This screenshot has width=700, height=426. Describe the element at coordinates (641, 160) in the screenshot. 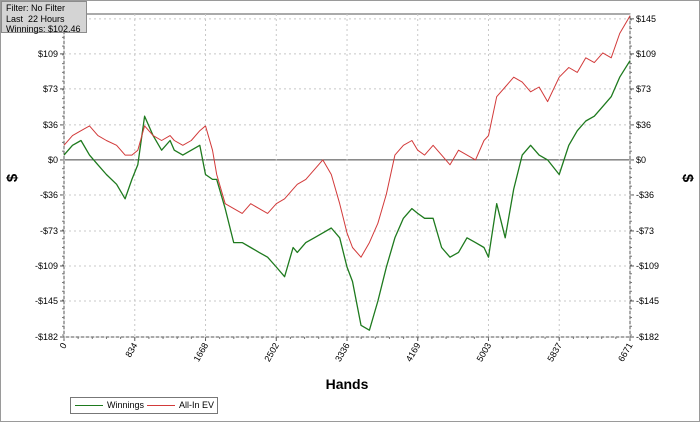

I see `y-tick-label-right: $0` at that location.